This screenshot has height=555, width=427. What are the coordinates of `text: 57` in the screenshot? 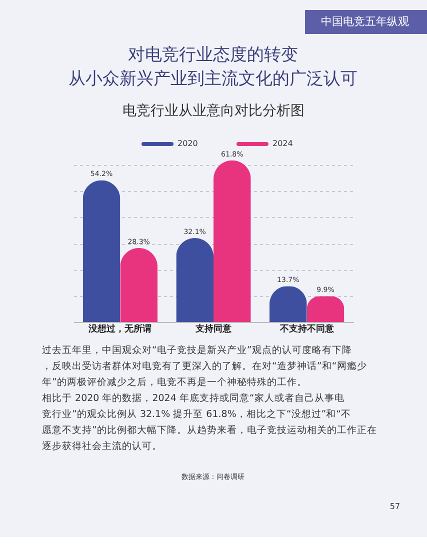 It's located at (395, 506).